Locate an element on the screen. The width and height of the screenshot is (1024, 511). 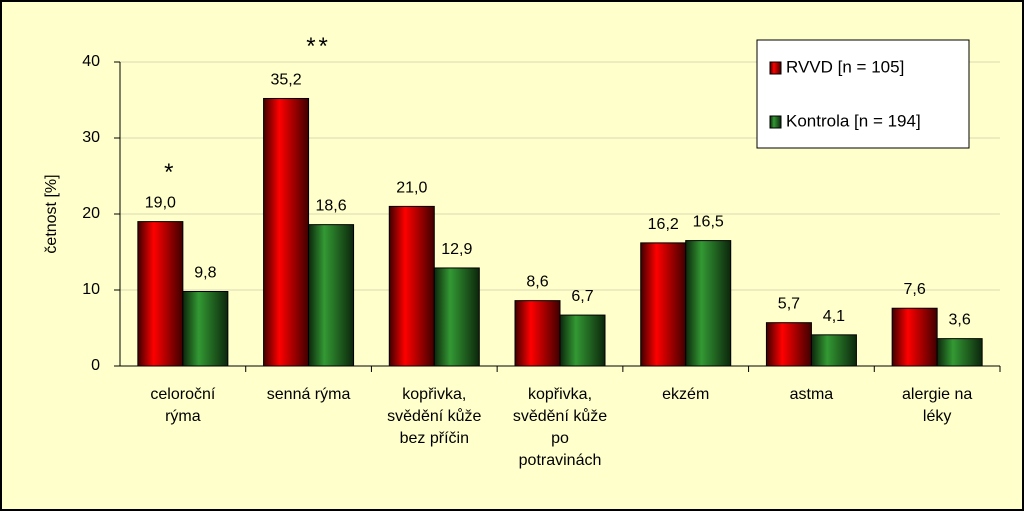
value-label: 7,6 is located at coordinates (915, 289).